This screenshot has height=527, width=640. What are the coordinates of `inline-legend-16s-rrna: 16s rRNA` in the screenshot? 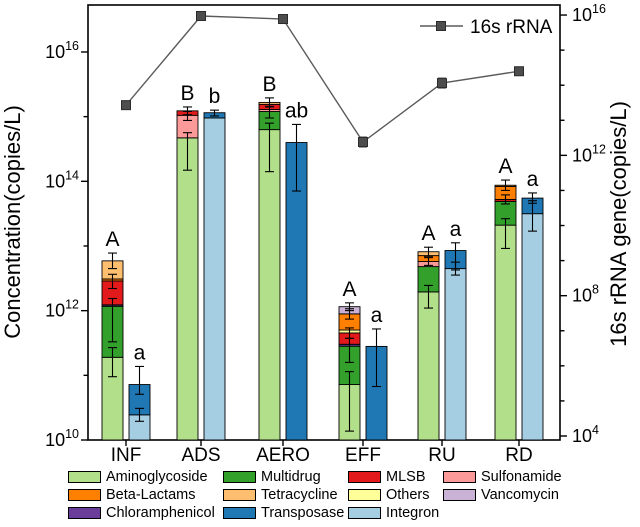 It's located at (486, 27).